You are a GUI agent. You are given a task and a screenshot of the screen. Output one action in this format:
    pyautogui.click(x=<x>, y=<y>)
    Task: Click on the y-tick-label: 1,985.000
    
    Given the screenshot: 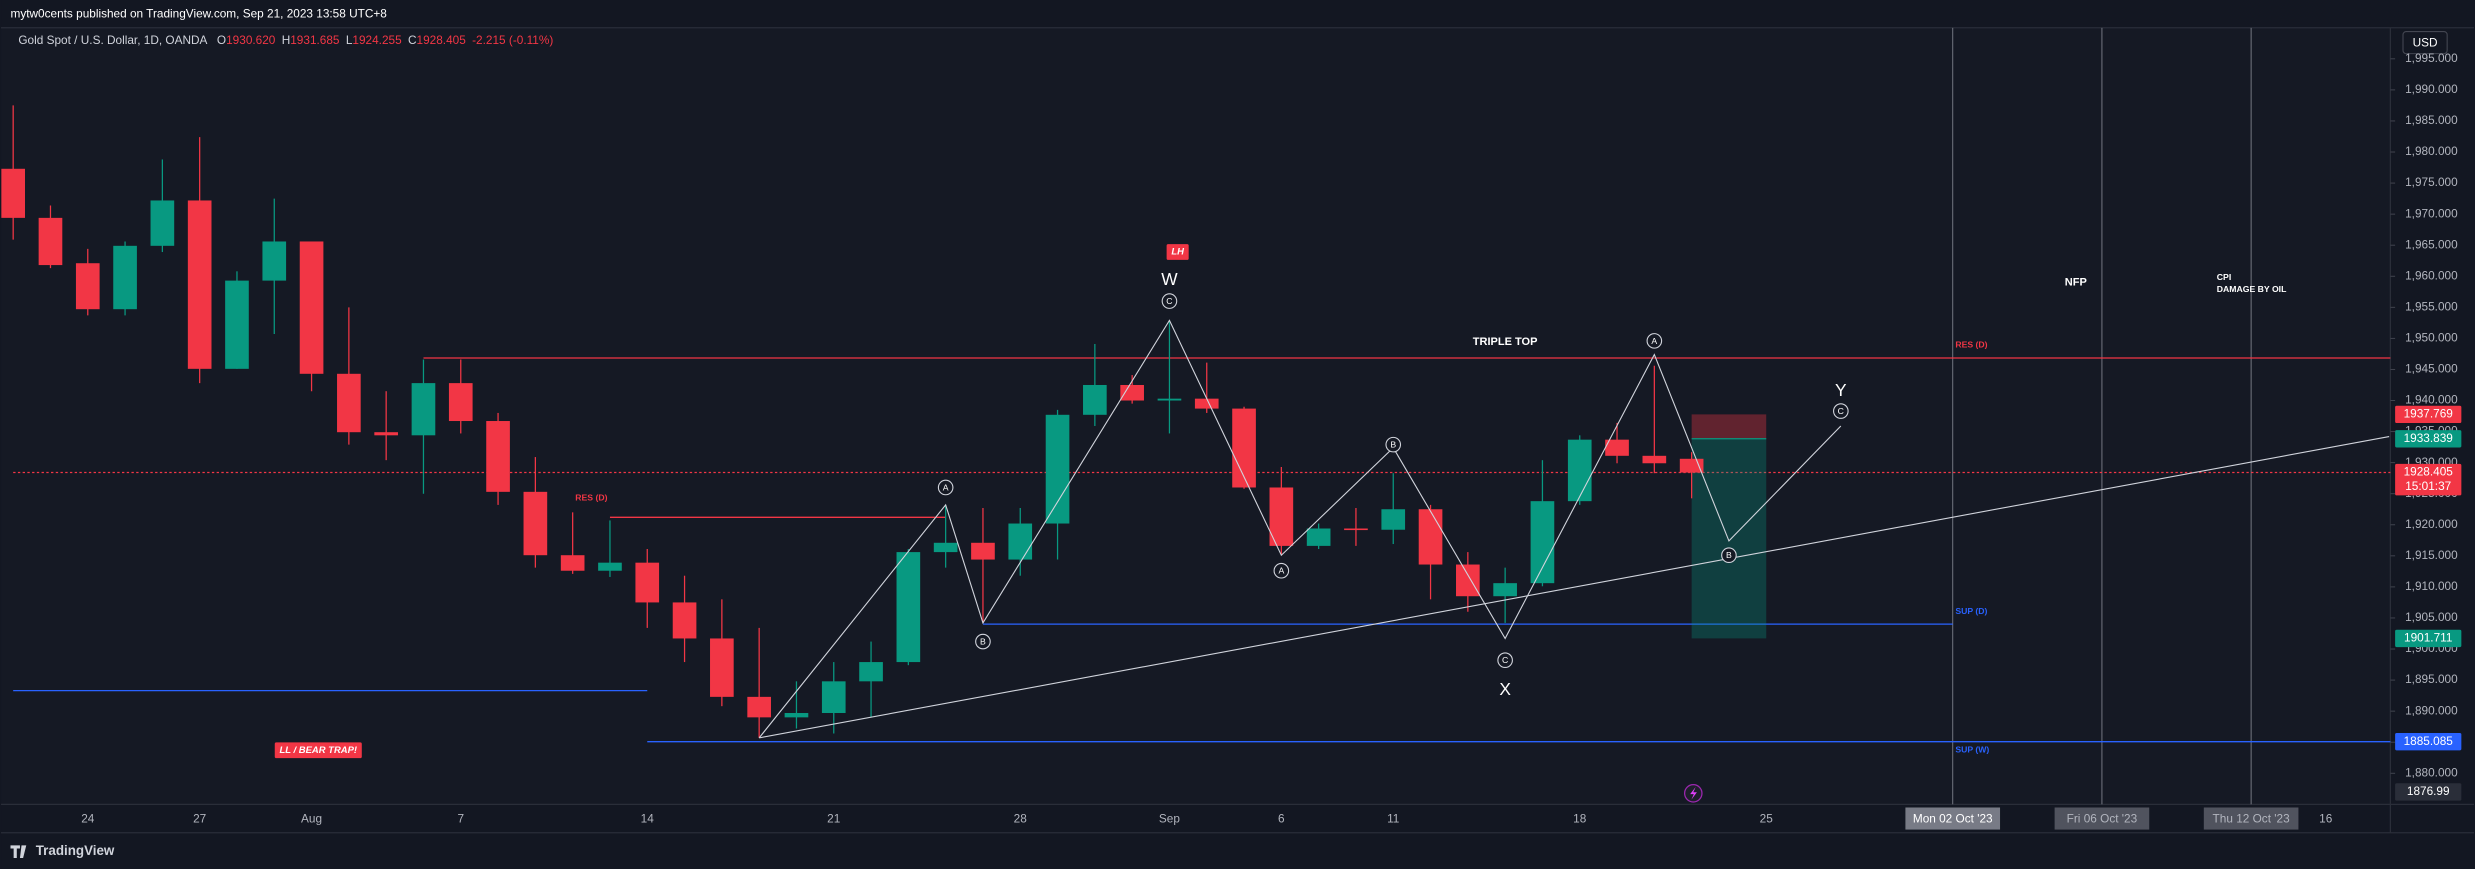 What is the action you would take?
    pyautogui.click(x=2431, y=120)
    